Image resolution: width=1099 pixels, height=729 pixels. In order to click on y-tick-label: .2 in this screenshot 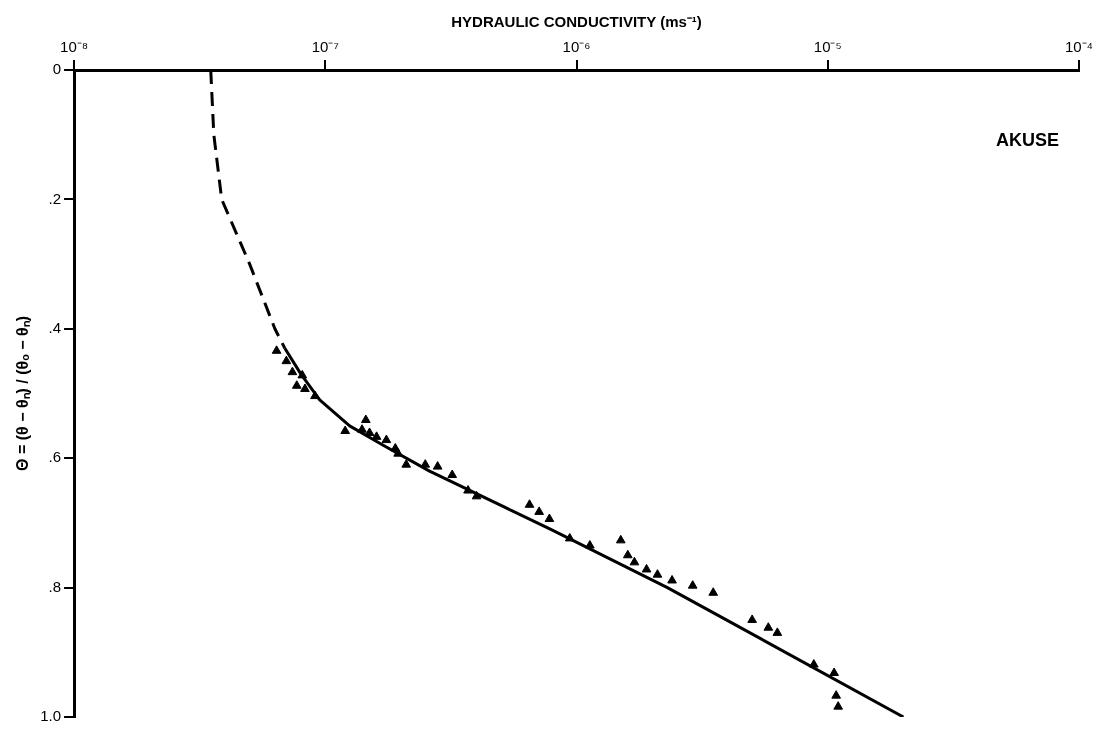, I will do `click(55, 198)`.